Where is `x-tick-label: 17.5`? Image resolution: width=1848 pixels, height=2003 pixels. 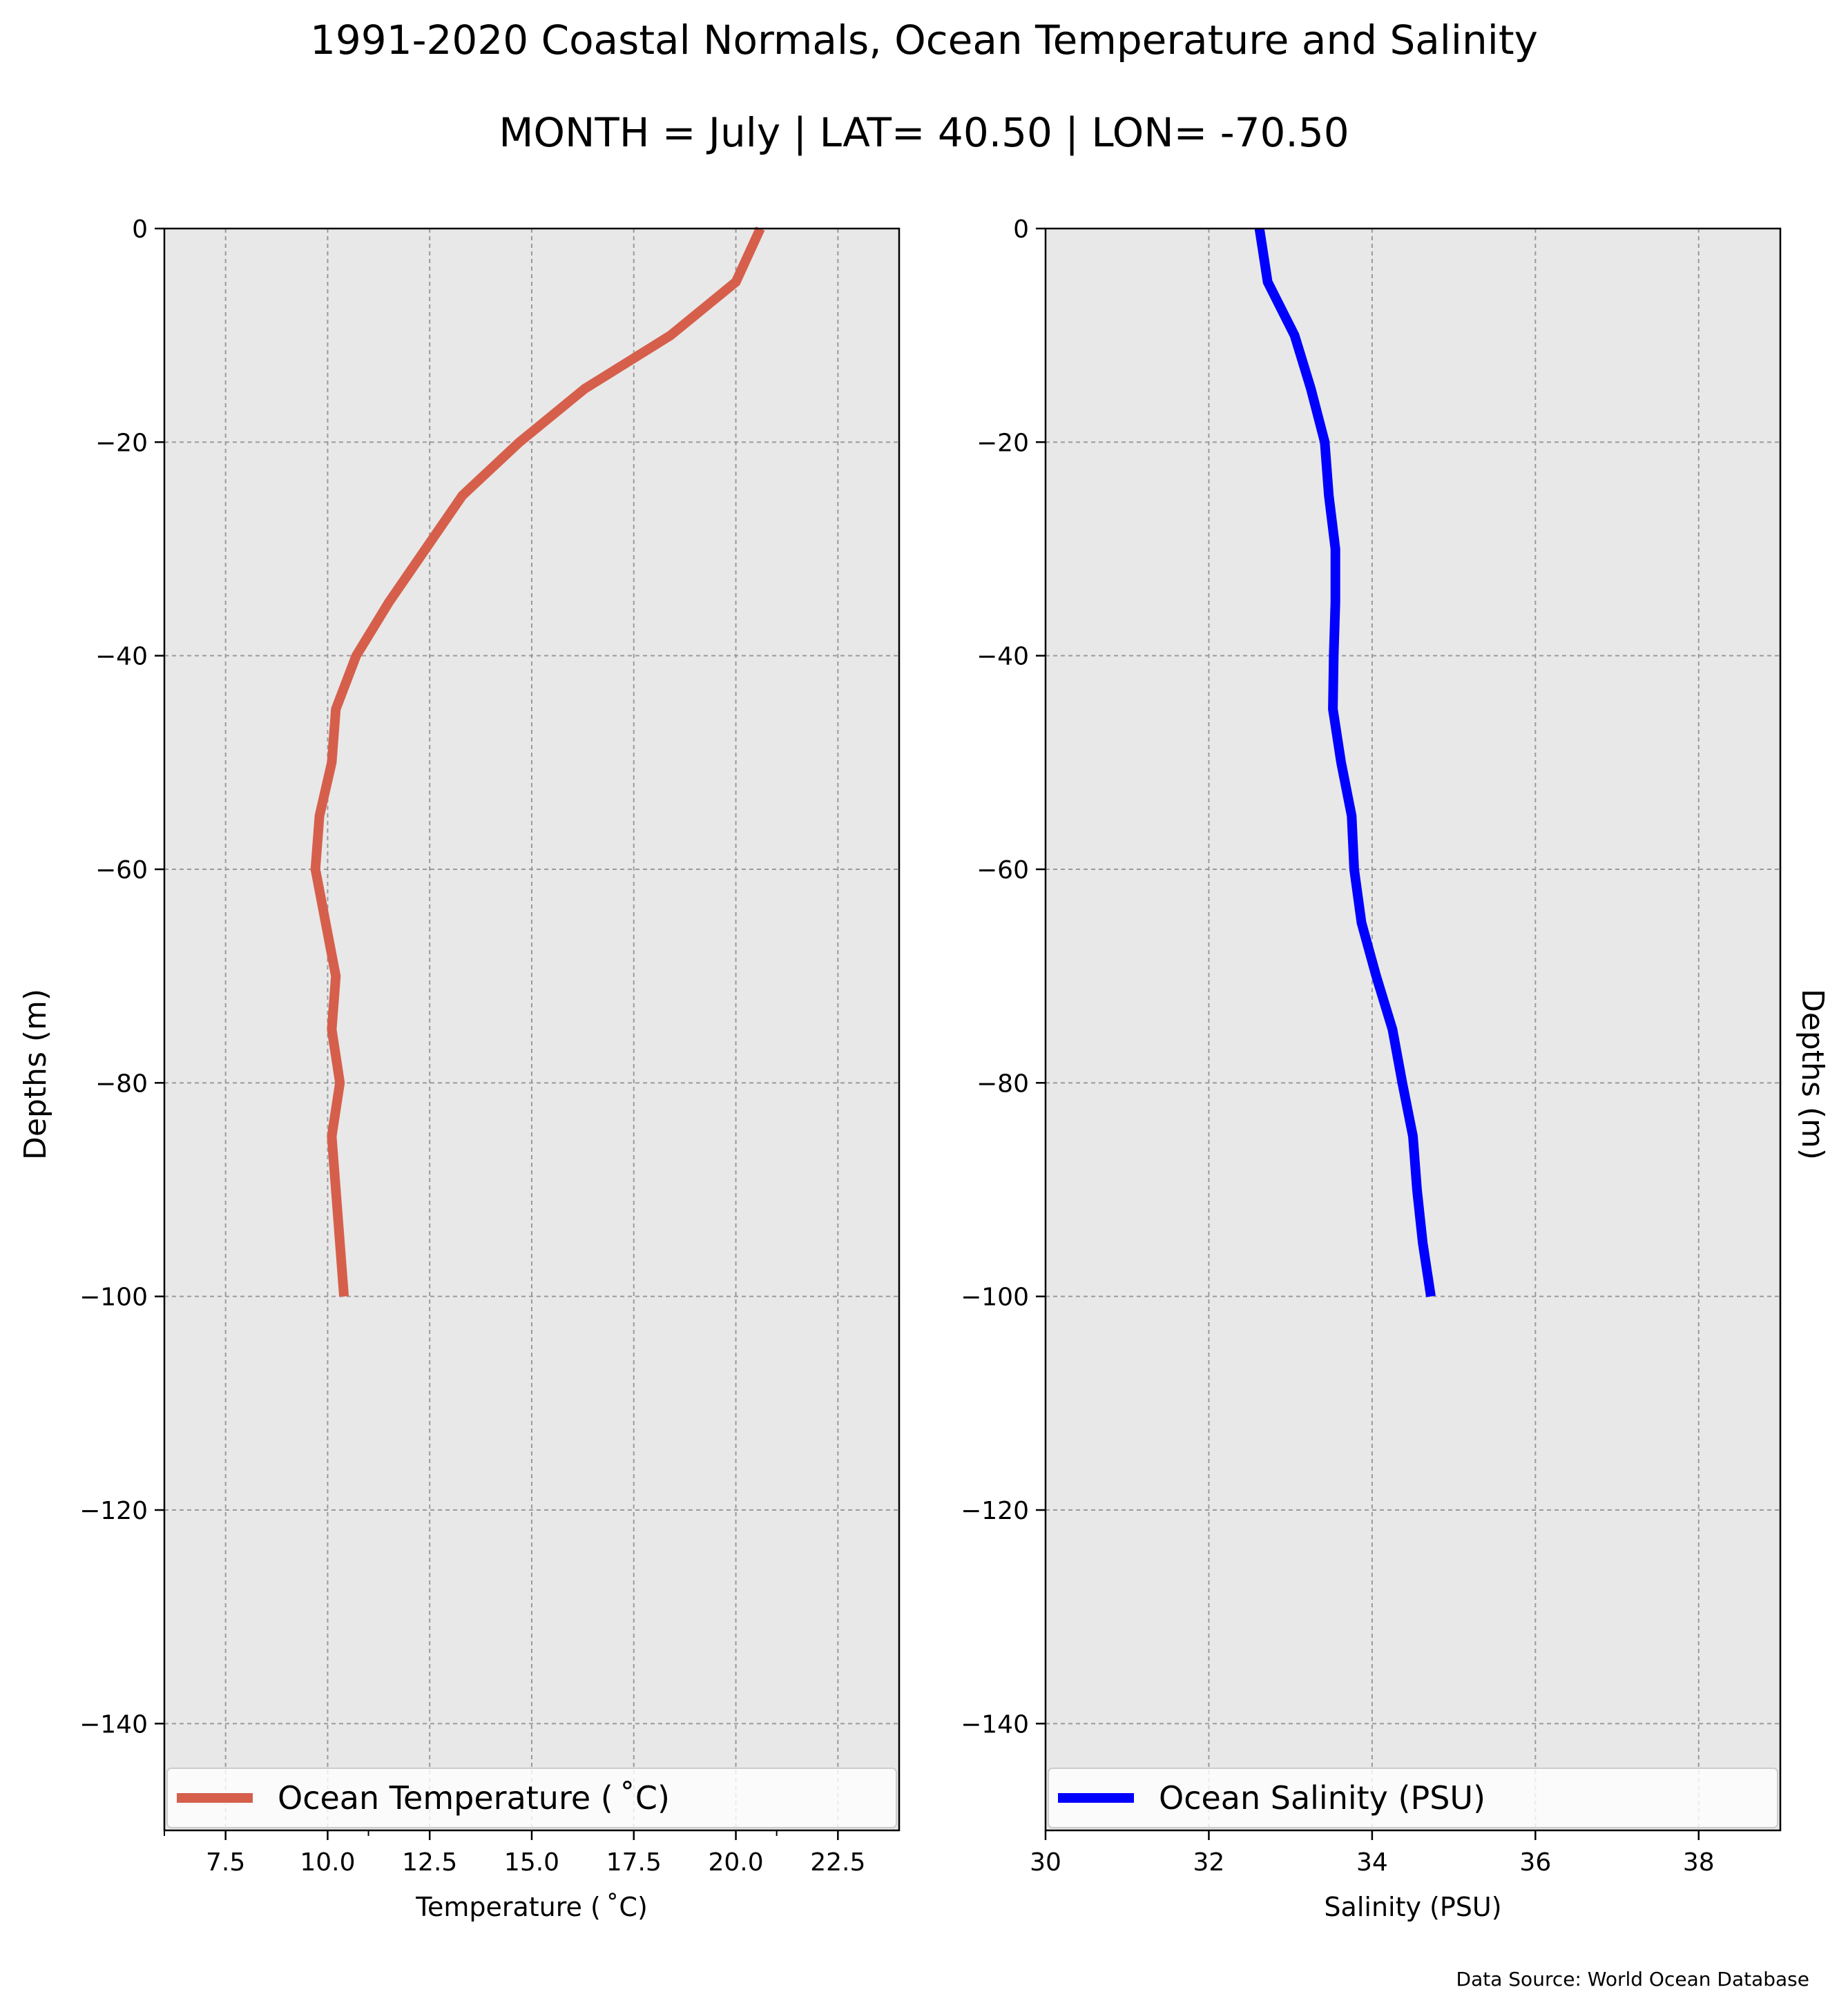
x-tick-label: 17.5 is located at coordinates (634, 1862).